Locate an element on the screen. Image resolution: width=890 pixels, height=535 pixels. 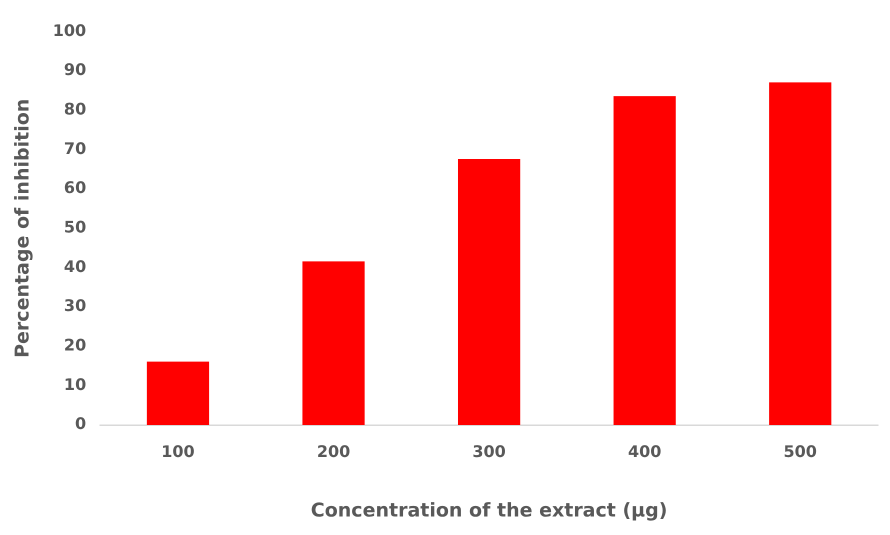
y-tick-label: 80 is located at coordinates (75, 108).